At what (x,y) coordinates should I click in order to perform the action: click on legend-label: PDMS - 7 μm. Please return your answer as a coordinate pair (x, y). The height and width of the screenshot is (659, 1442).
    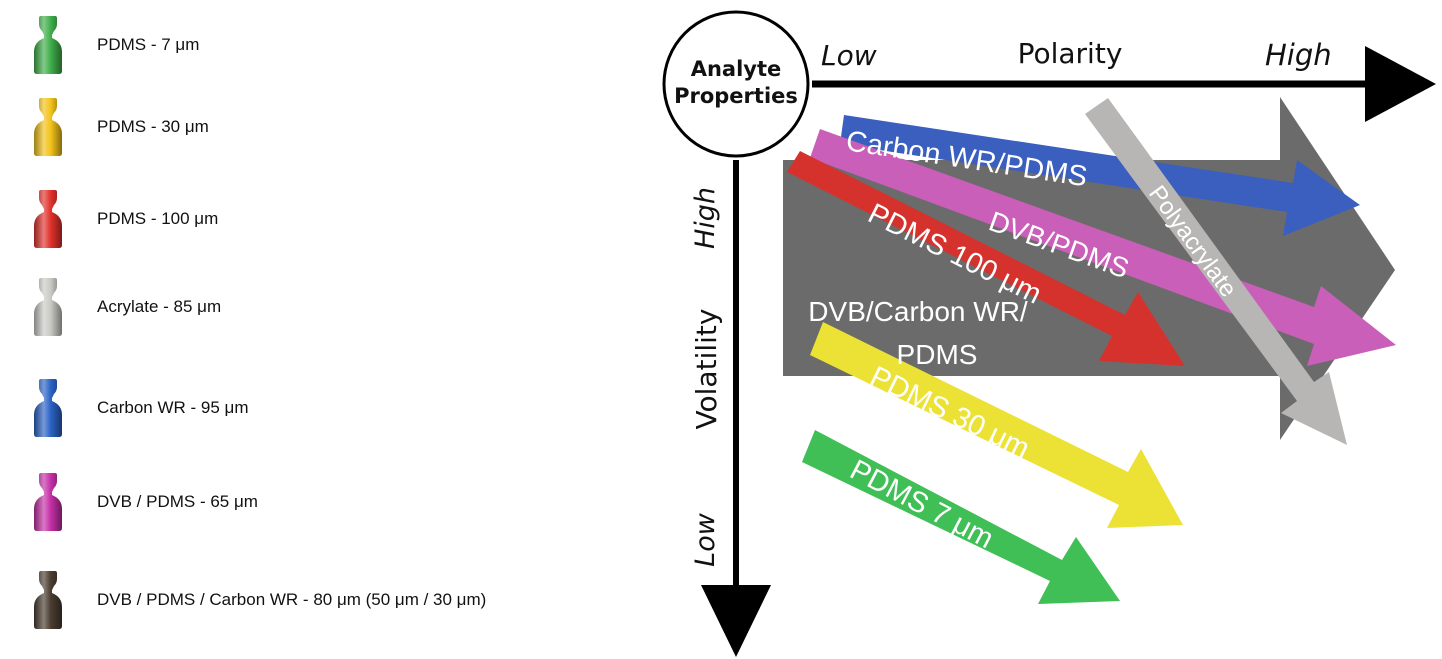
    Looking at the image, I should click on (148, 44).